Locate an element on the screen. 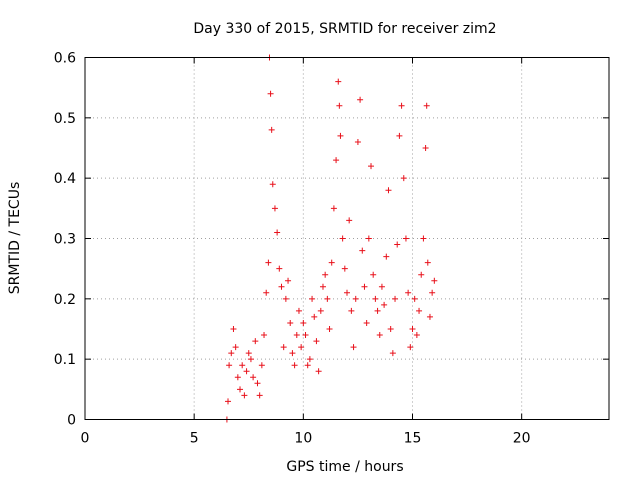 The height and width of the screenshot is (480, 640). y-tick-label: 0.3 is located at coordinates (65, 240).